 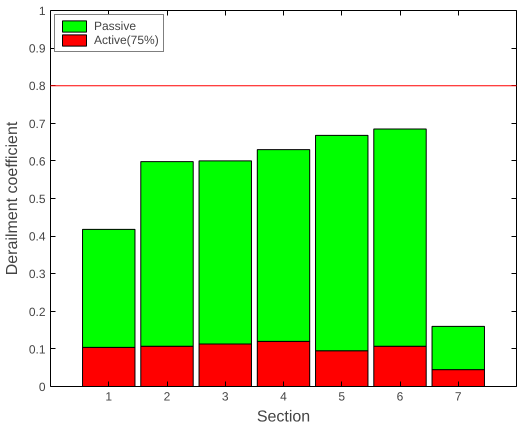 I want to click on y-axis-title: Derailment coefficient, so click(x=12, y=198).